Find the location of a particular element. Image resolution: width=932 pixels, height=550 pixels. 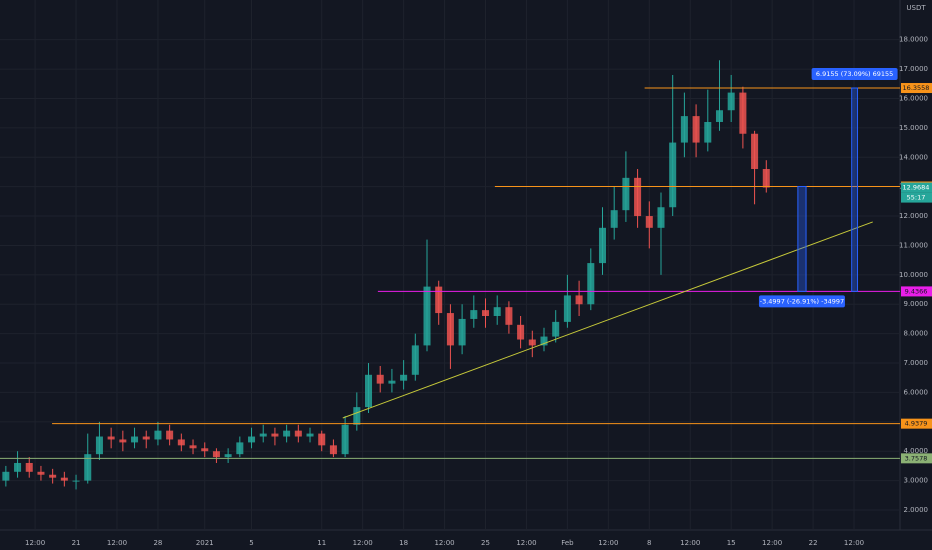

x-tick-label: 21 is located at coordinates (76, 543).